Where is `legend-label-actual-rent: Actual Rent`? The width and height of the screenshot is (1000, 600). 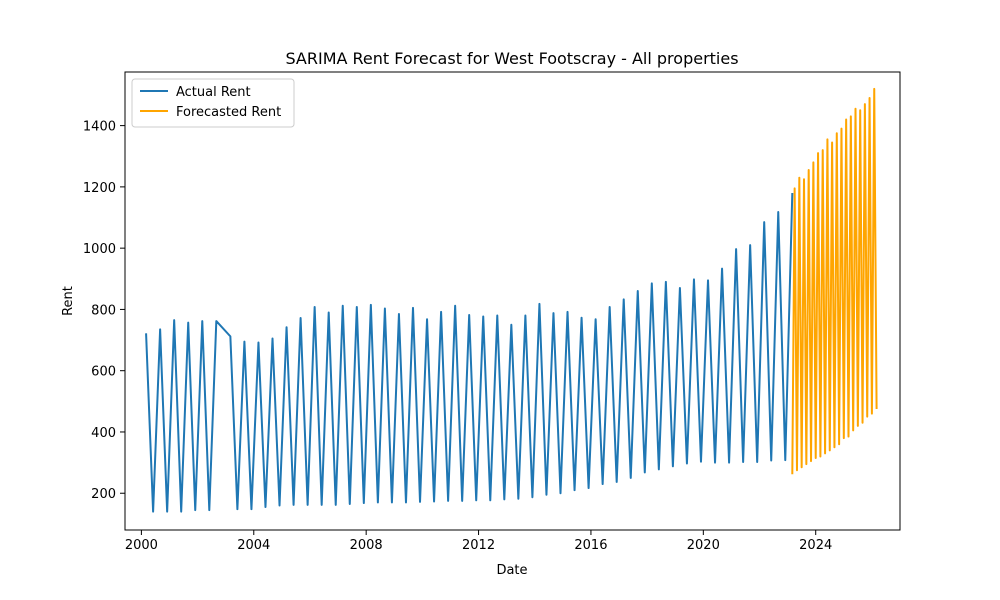 legend-label-actual-rent: Actual Rent is located at coordinates (213, 92).